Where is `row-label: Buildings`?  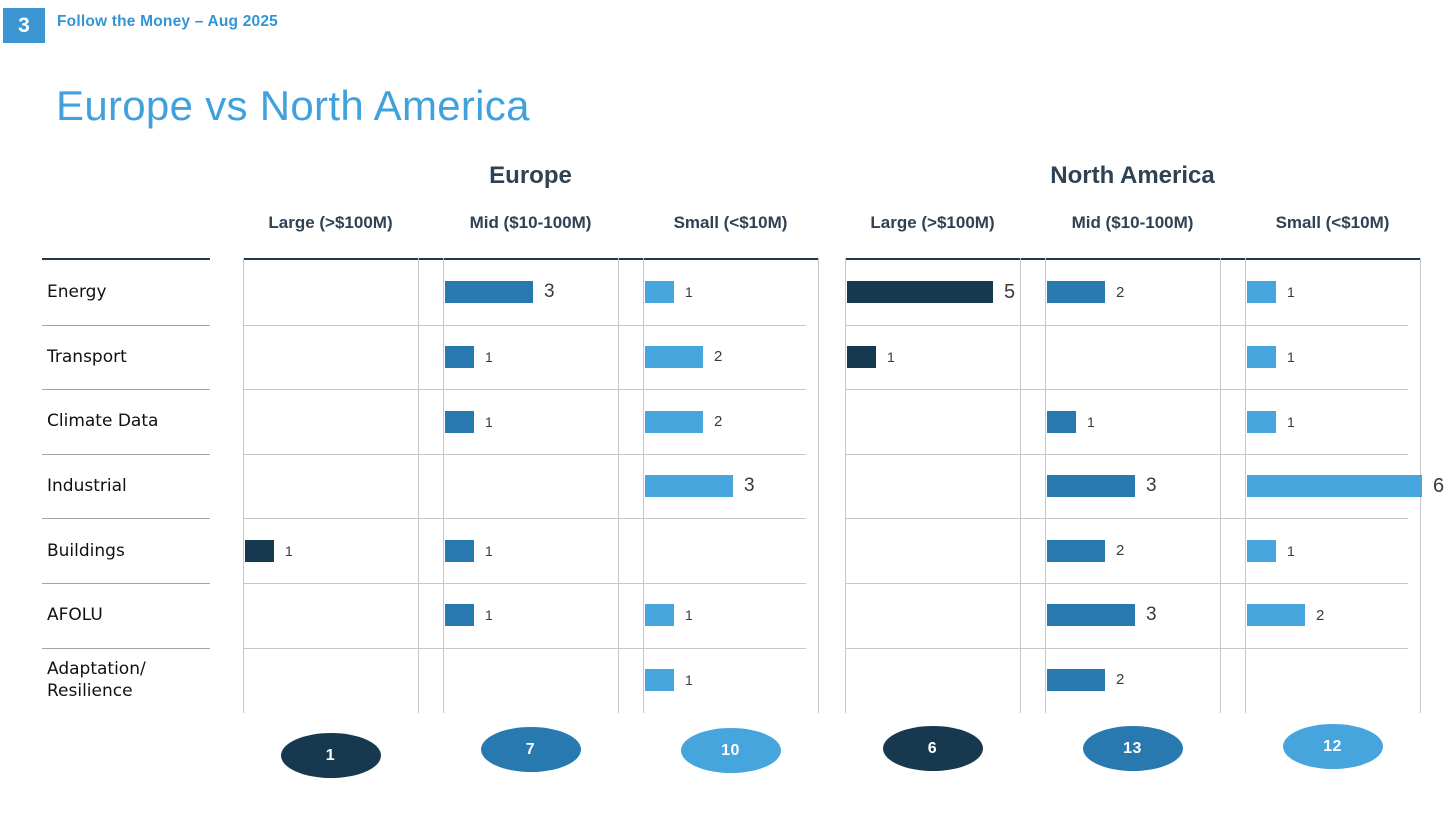
row-label: Buildings is located at coordinates (86, 550).